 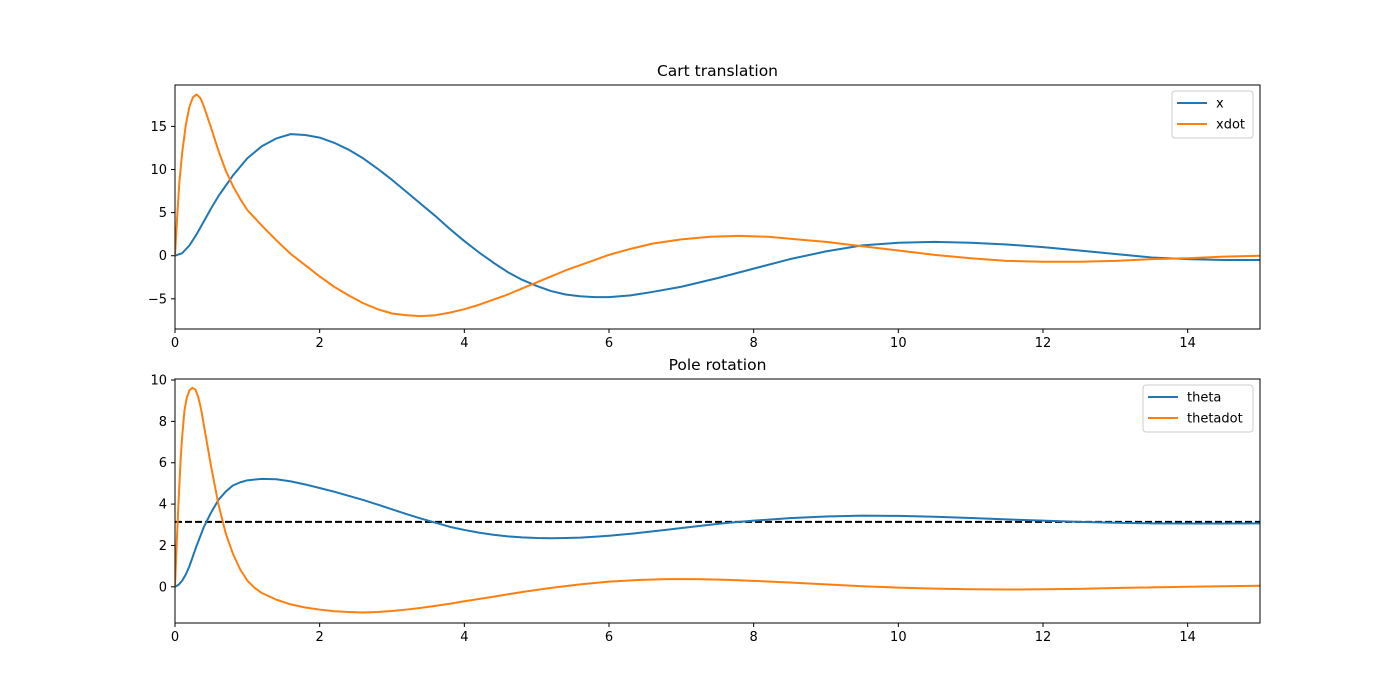 I want to click on chart-title: Pole rotation, so click(x=718, y=365).